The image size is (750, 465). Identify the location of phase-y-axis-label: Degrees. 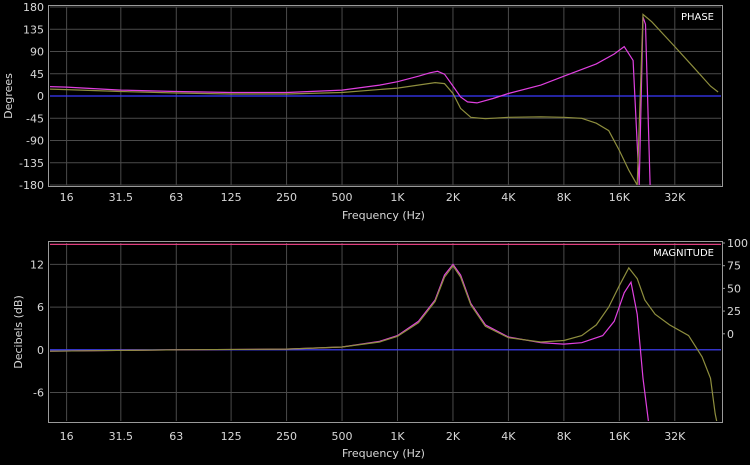
(8, 96).